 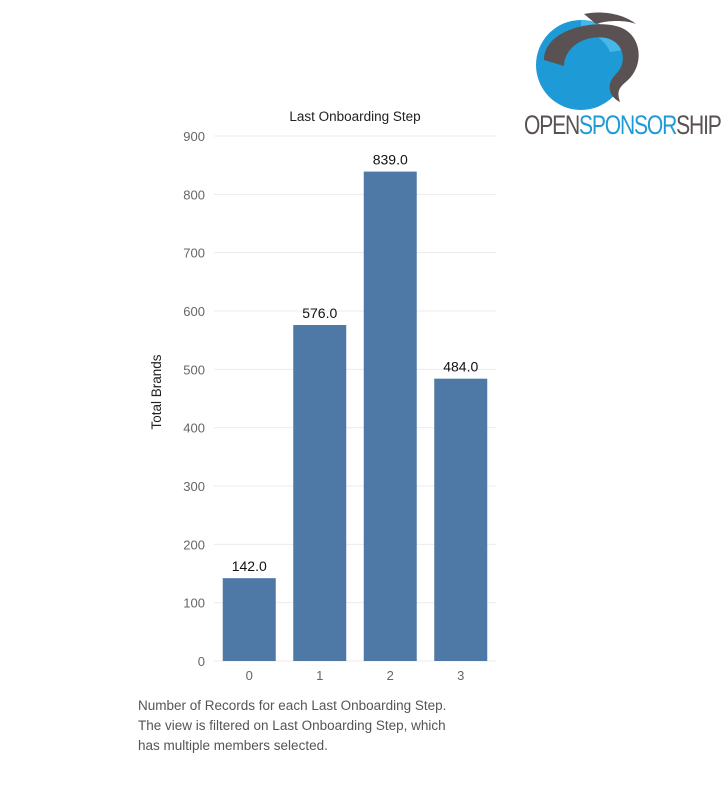 What do you see at coordinates (233, 745) in the screenshot?
I see `caption-line: has multiple members selected.` at bounding box center [233, 745].